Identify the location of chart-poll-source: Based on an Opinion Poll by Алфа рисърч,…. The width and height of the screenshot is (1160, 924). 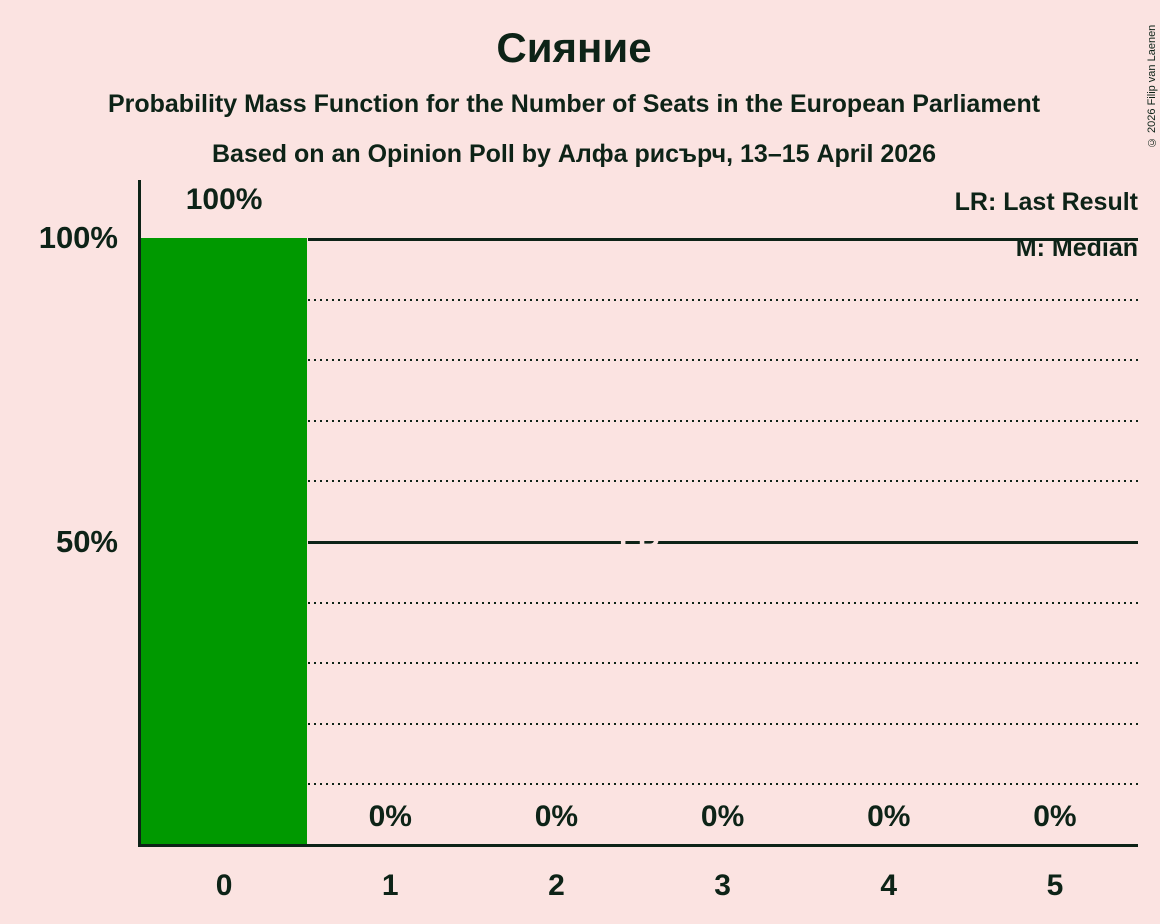
(574, 154).